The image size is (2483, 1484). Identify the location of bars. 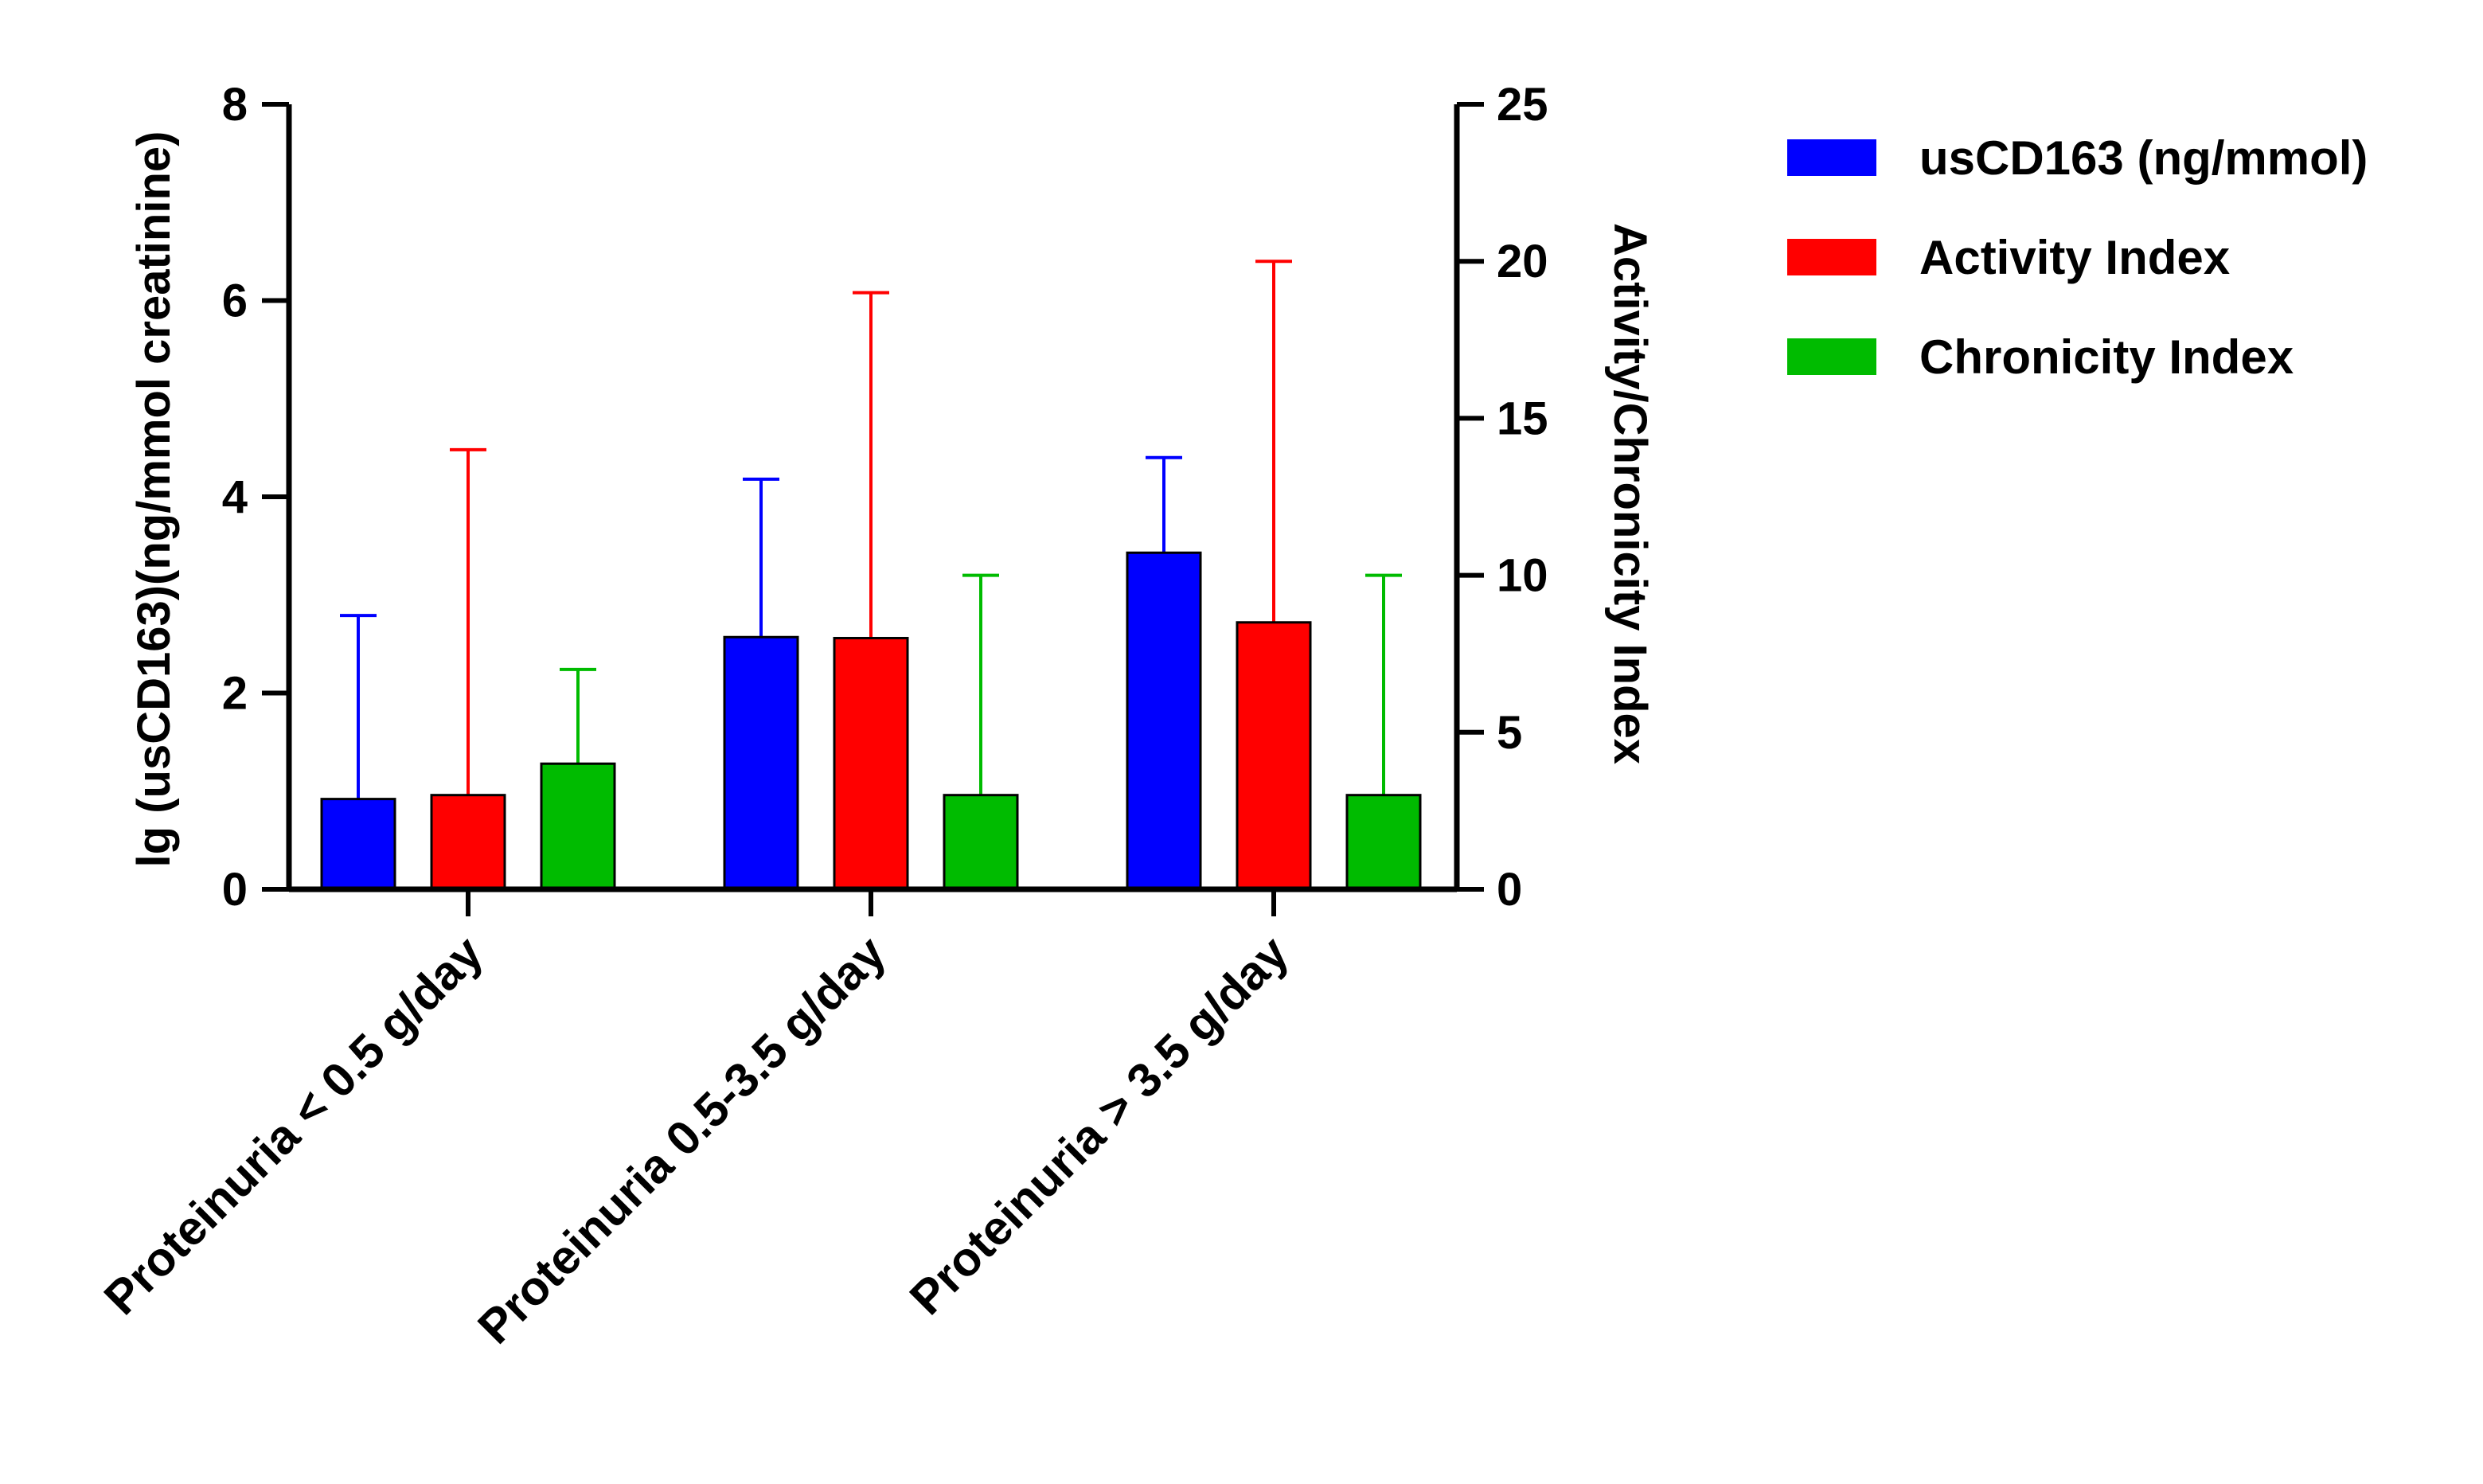
(871, 721).